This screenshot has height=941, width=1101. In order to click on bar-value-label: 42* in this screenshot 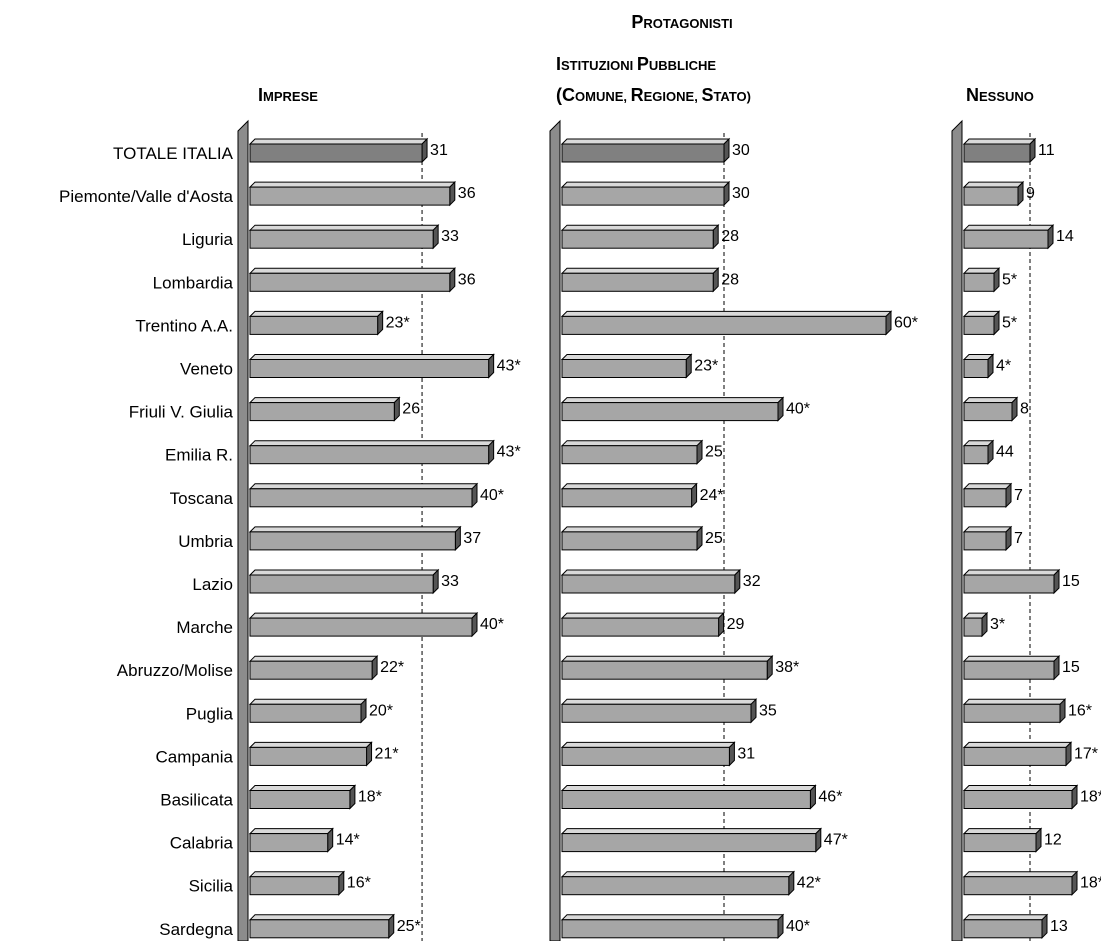, I will do `click(809, 883)`.